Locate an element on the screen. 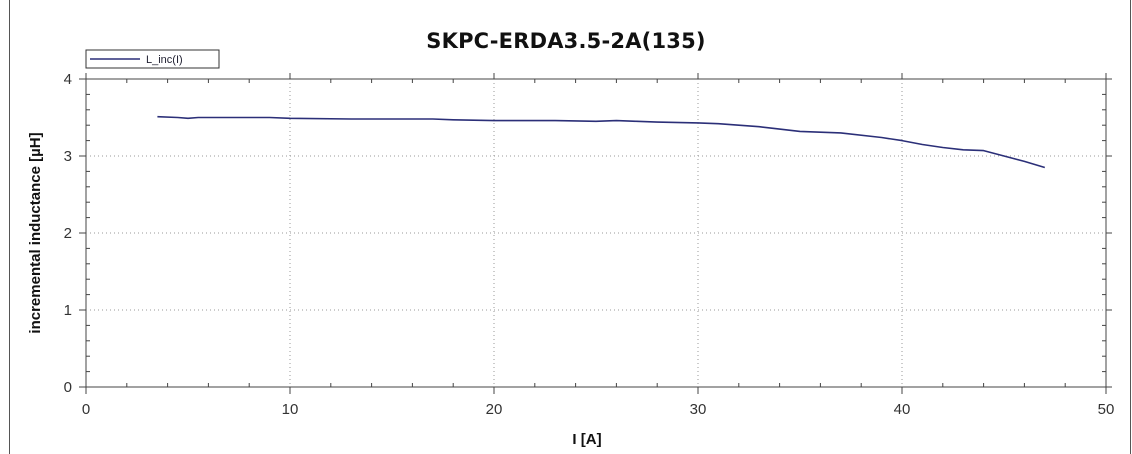  legend: L_inc(I) is located at coordinates (152, 59).